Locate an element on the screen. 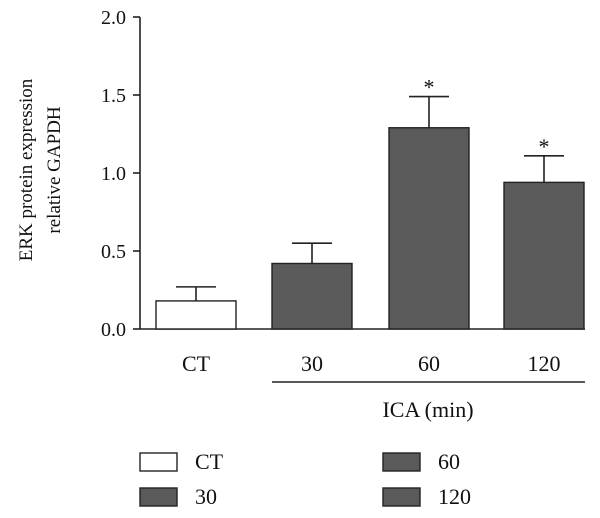 Image resolution: width=600 pixels, height=518 pixels. x-tick-label: CT is located at coordinates (196, 363).